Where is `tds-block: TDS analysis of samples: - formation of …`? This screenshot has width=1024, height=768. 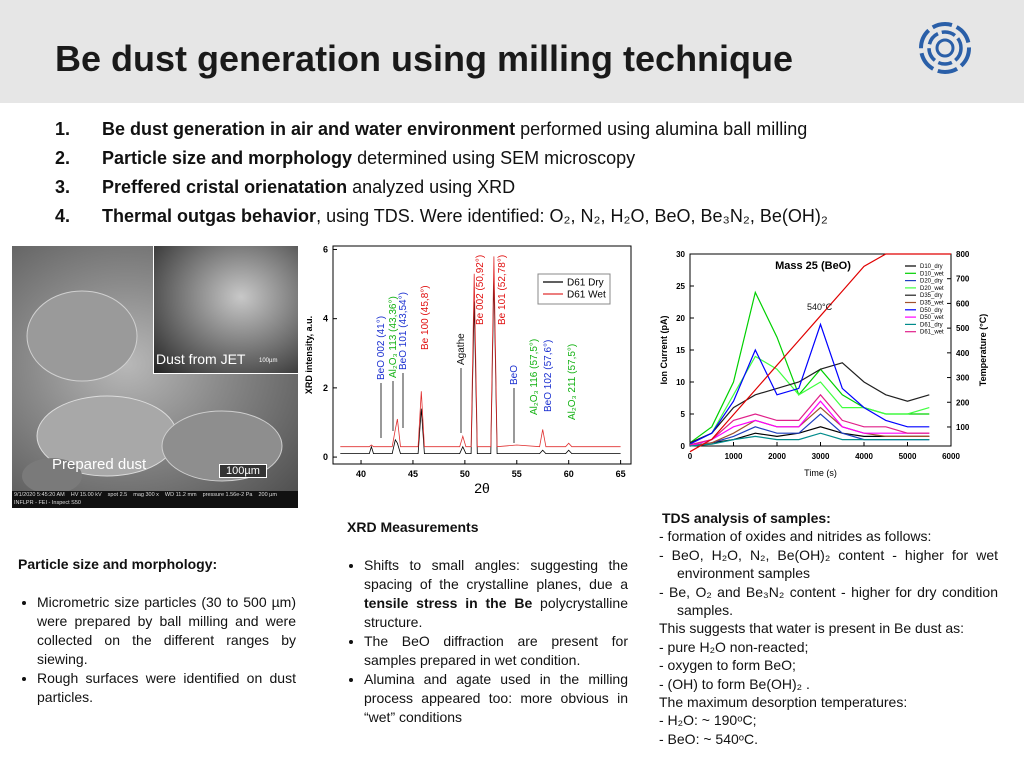
tds-block: TDS analysis of samples: - formation of … is located at coordinates (828, 628).